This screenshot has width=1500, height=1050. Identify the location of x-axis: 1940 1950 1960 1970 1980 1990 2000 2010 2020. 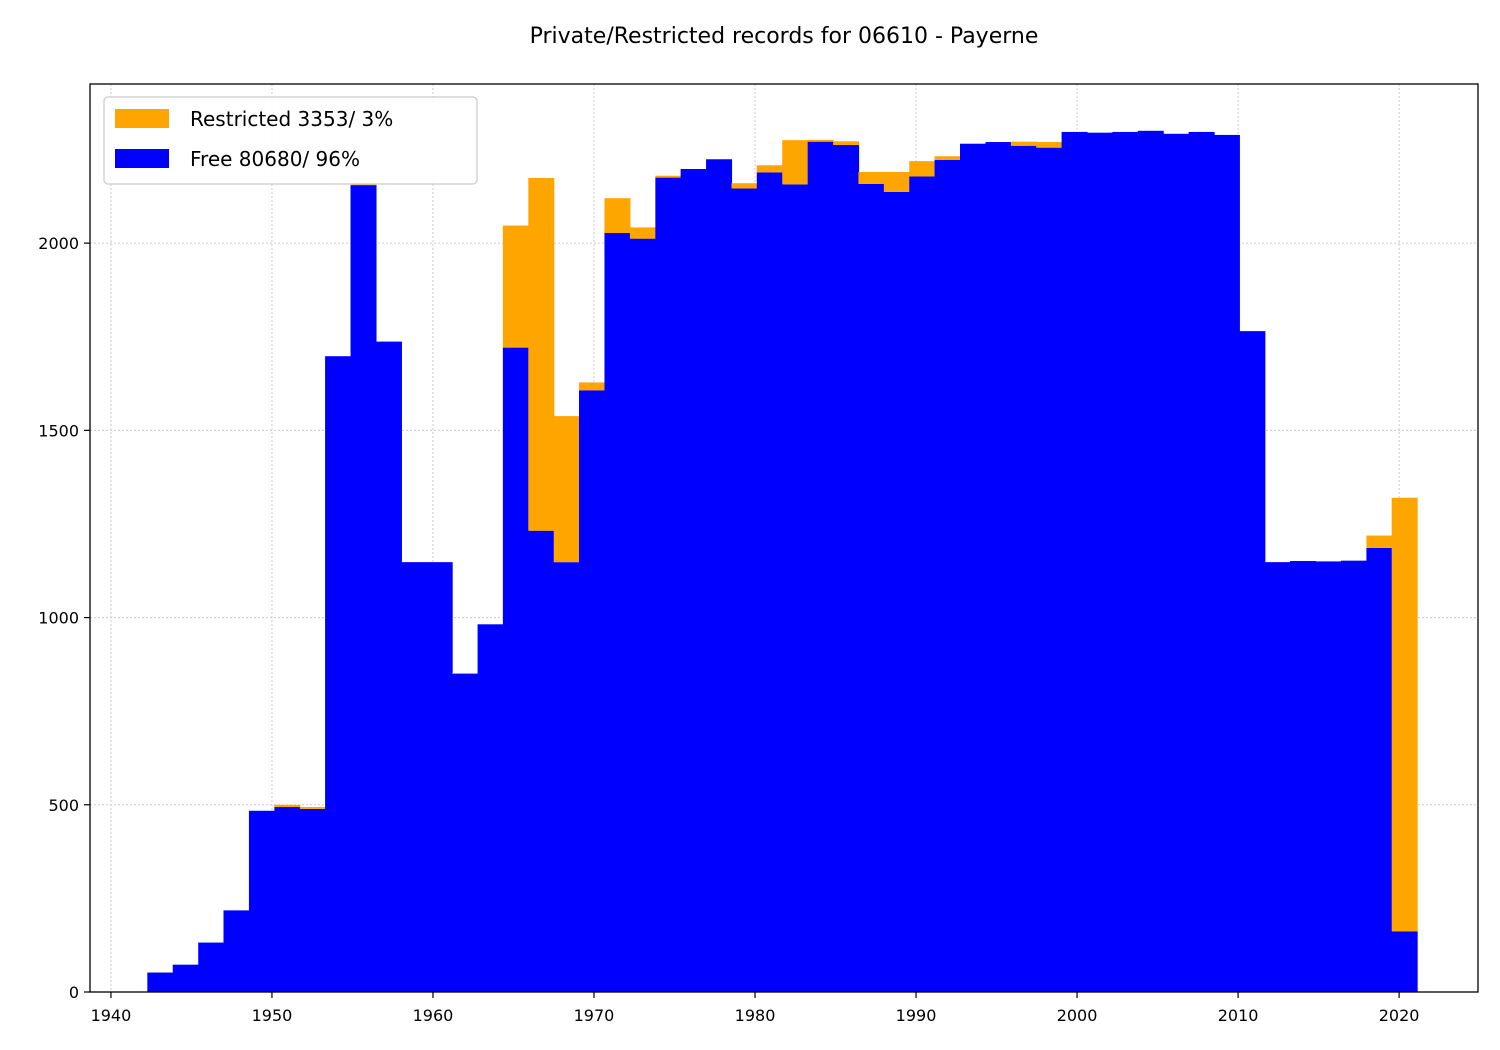
(755, 1008).